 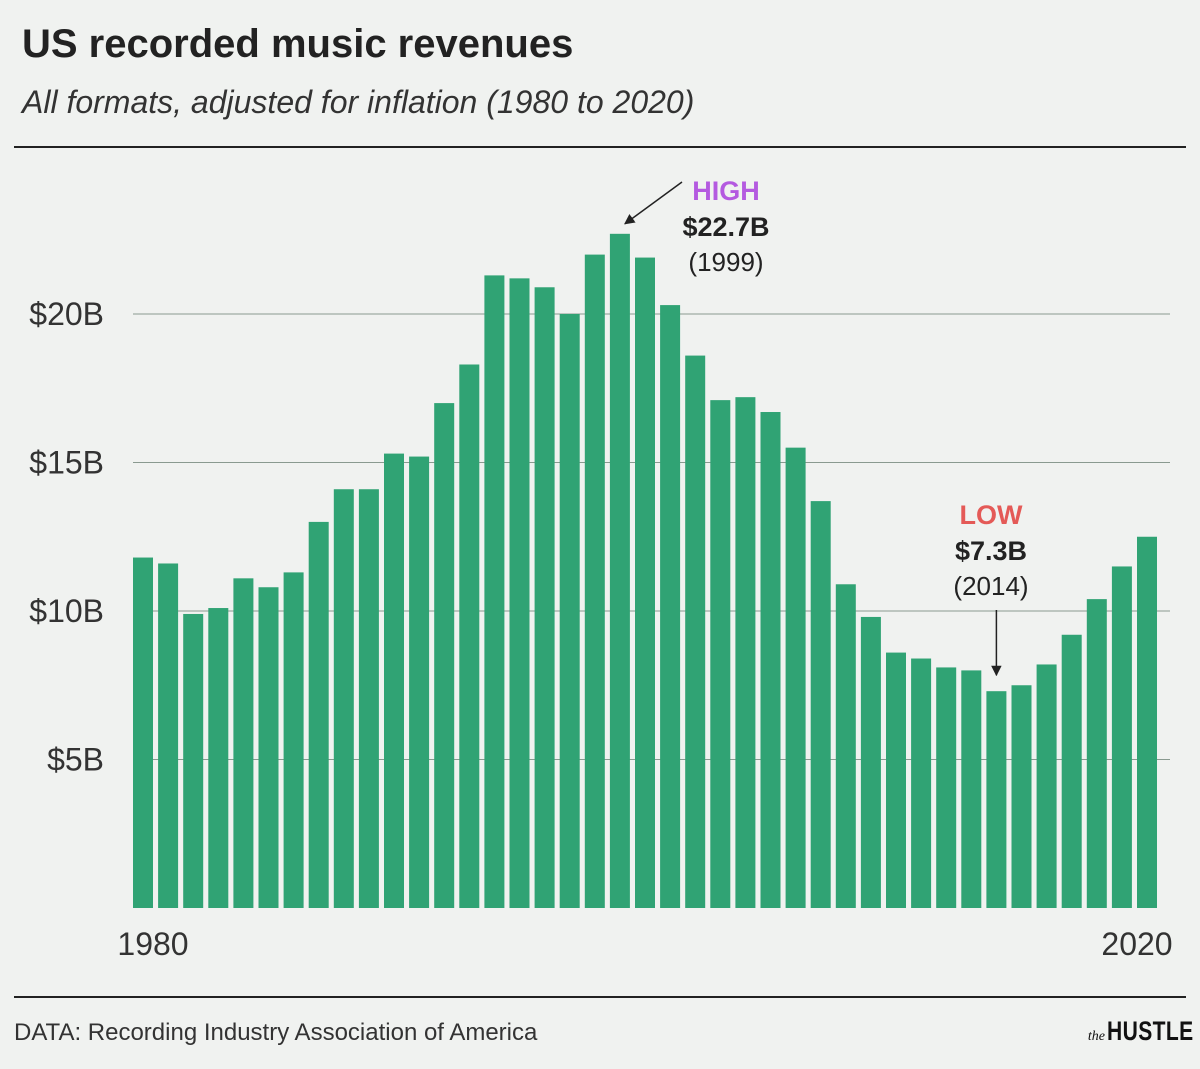 What do you see at coordinates (1147, 722) in the screenshot?
I see `bar-2020` at bounding box center [1147, 722].